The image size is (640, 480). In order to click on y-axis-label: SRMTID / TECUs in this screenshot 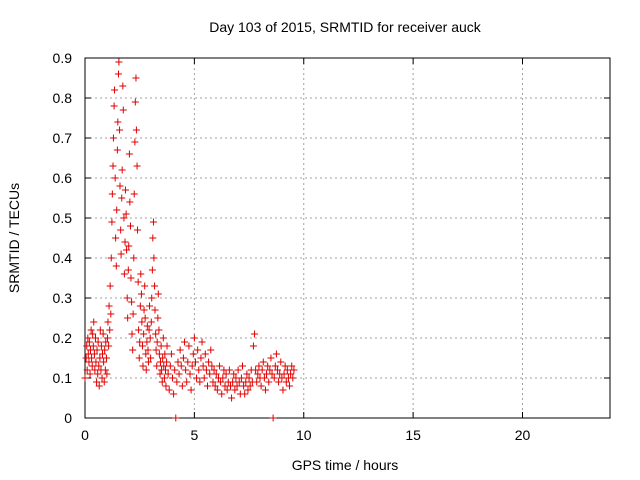, I will do `click(14, 238)`.